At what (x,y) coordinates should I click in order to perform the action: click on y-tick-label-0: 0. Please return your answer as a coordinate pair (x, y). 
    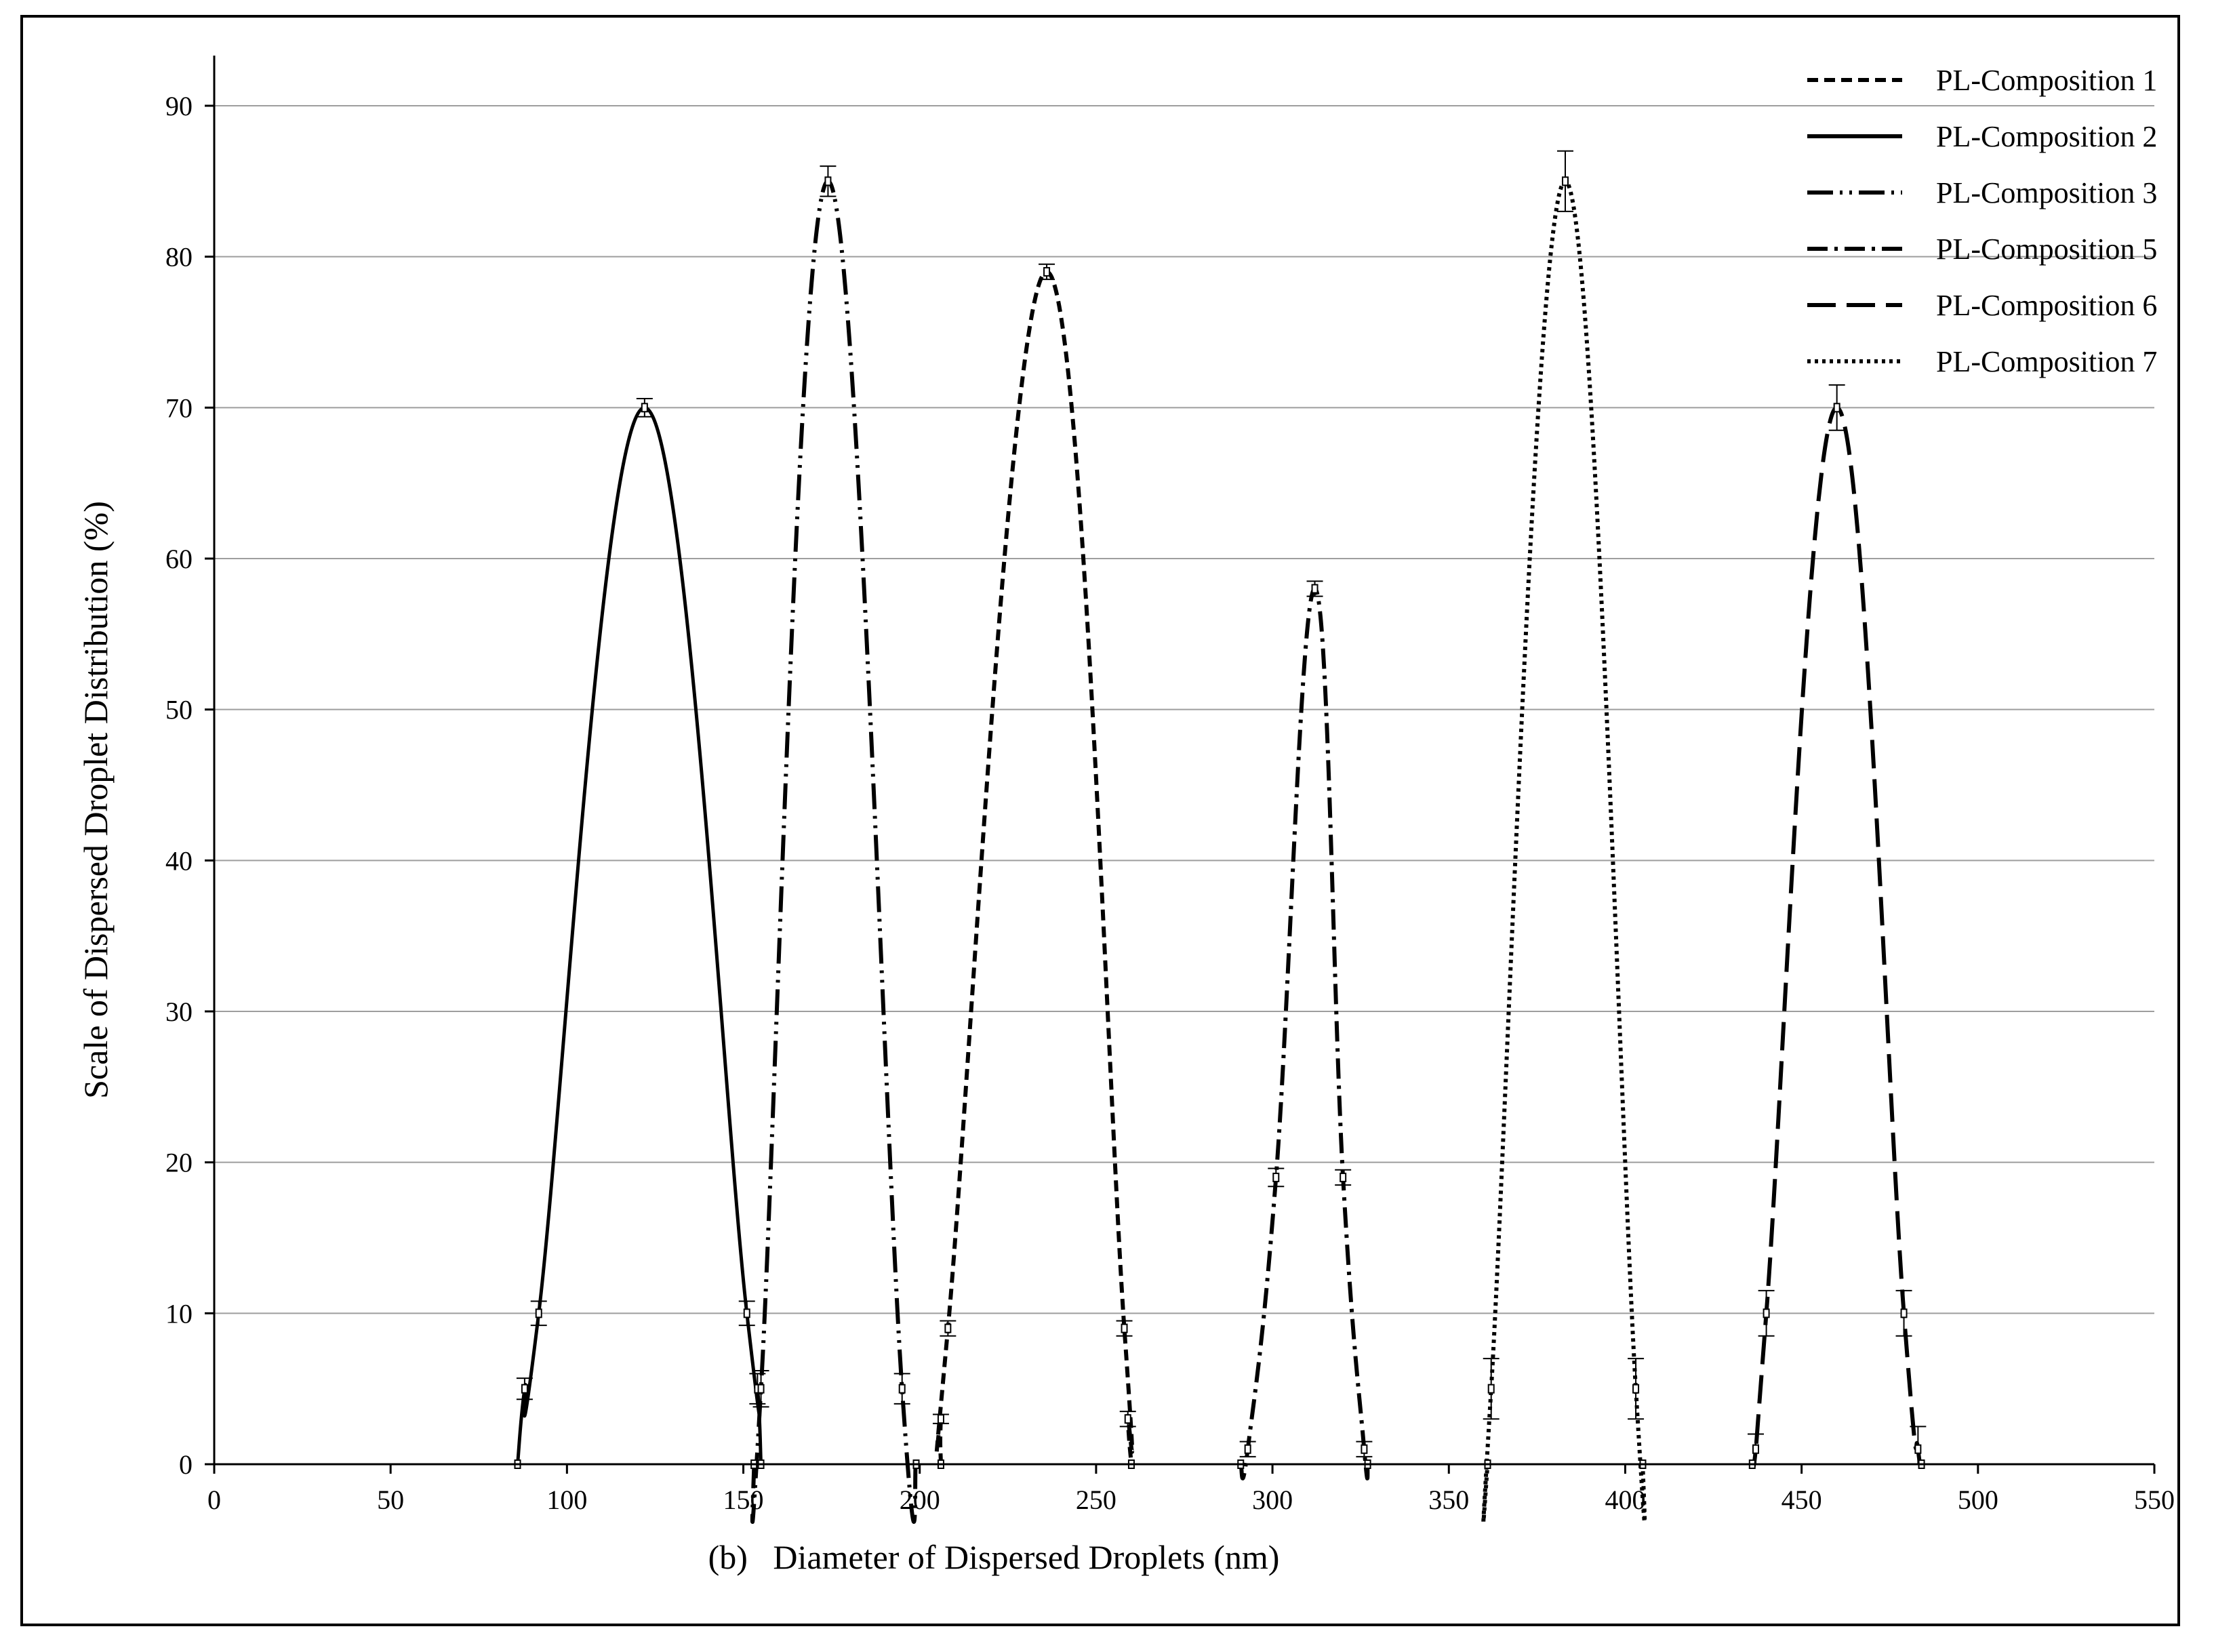
    Looking at the image, I should click on (186, 1464).